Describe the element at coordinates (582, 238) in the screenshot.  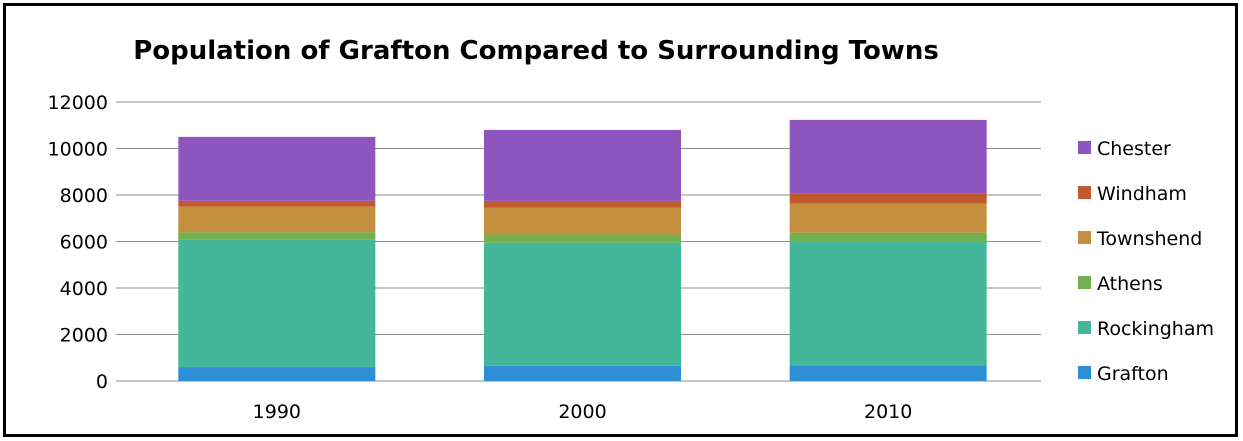
I see `bar-athens-2000` at that location.